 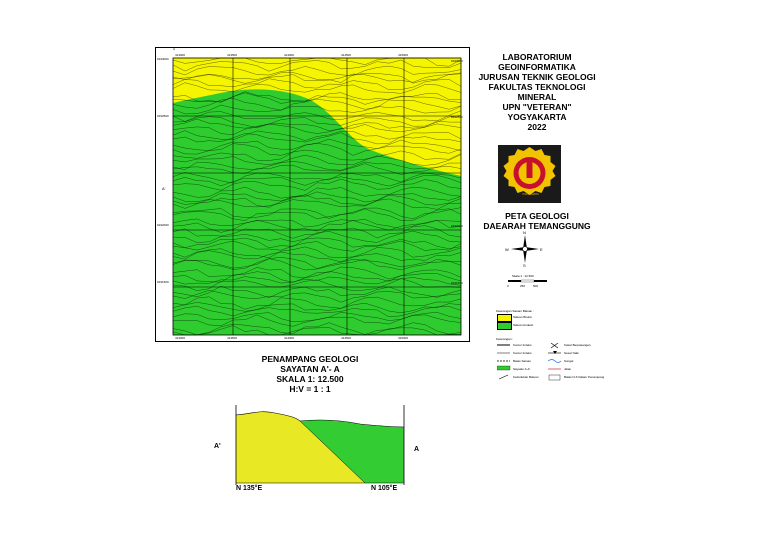 What do you see at coordinates (403, 338) in the screenshot?
I see `coord-bottom-5: 415000` at bounding box center [403, 338].